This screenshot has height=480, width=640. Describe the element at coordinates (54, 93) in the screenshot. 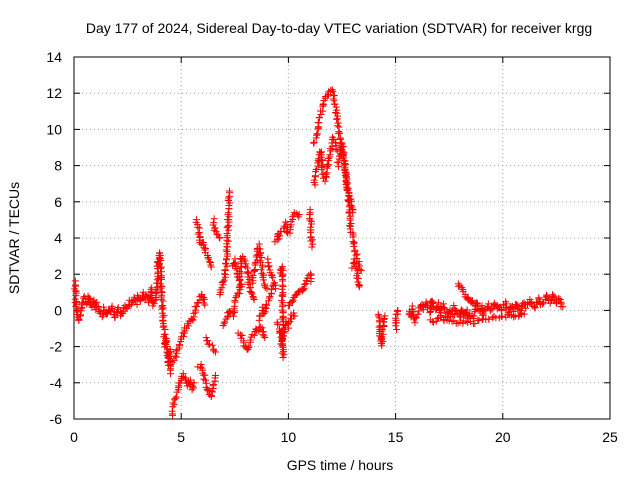

I see `y-tick-label: 12` at that location.